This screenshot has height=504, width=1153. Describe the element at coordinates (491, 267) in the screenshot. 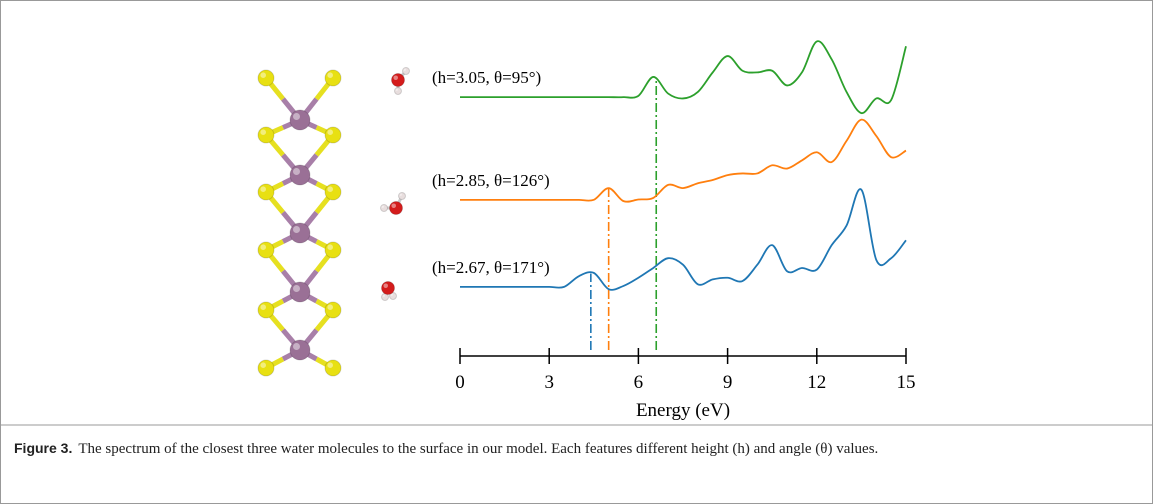

I see `series-label: (h=2.67, θ=171°)` at that location.